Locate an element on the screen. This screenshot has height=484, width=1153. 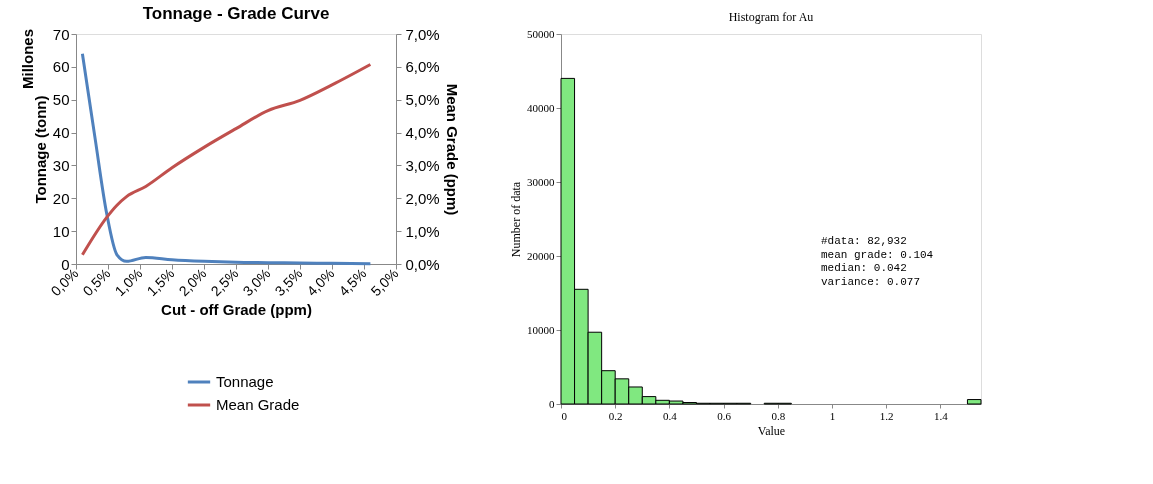
y-tick-label: 60 is located at coordinates (61, 67).